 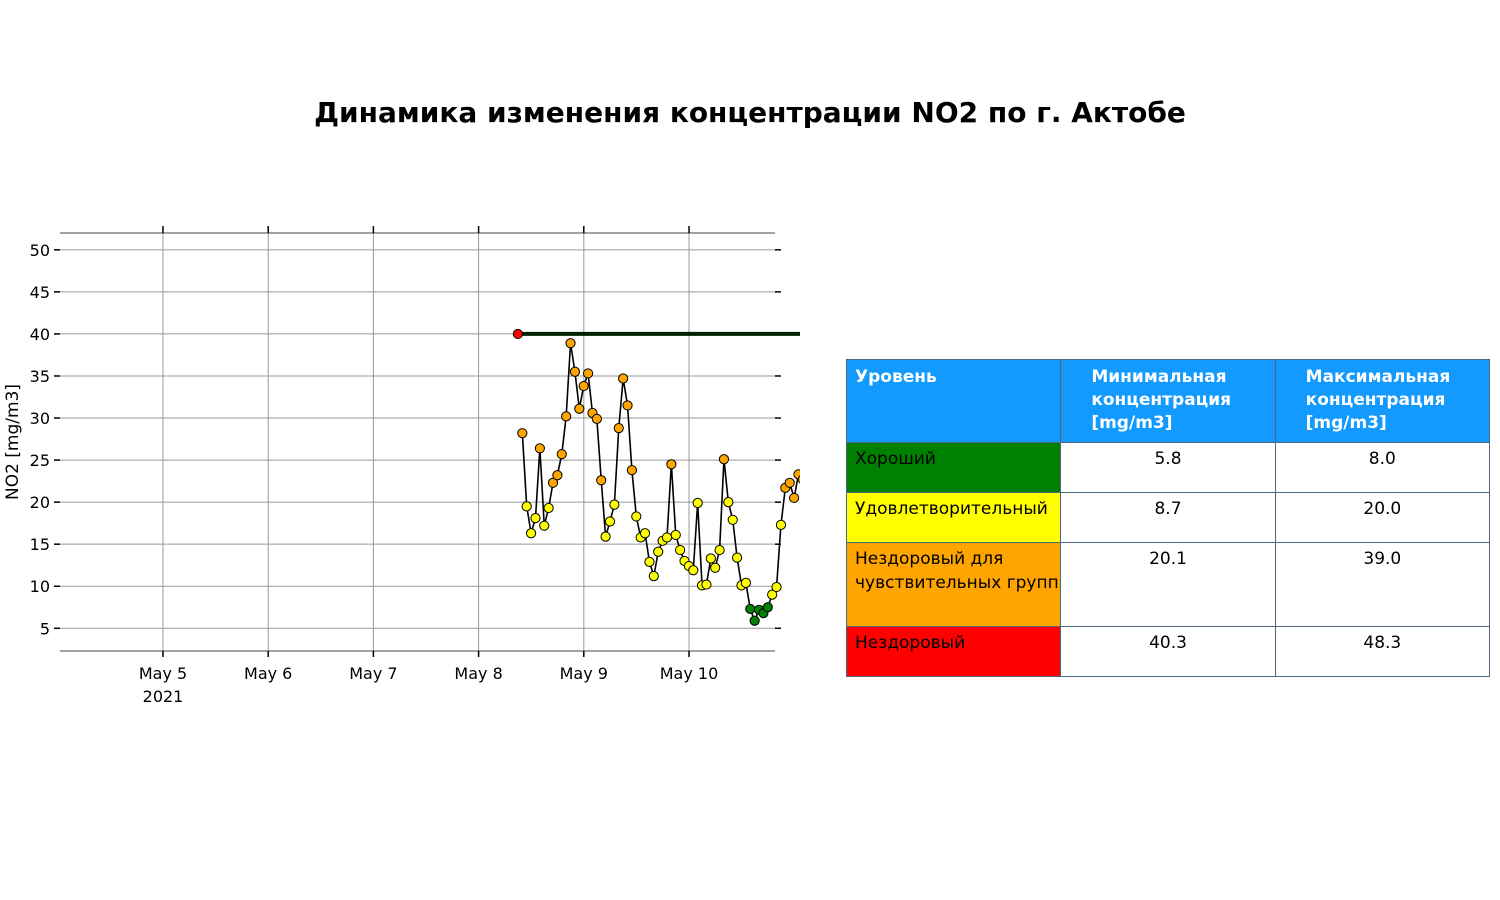 What do you see at coordinates (584, 673) in the screenshot?
I see `x-tick-label: May 9` at bounding box center [584, 673].